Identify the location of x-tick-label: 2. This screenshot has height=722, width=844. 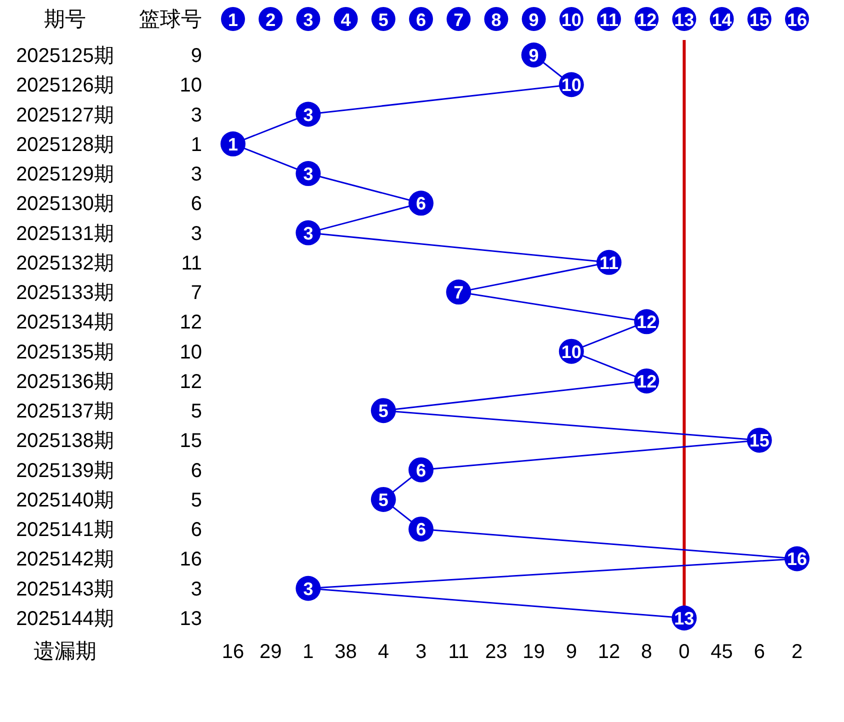
(271, 20).